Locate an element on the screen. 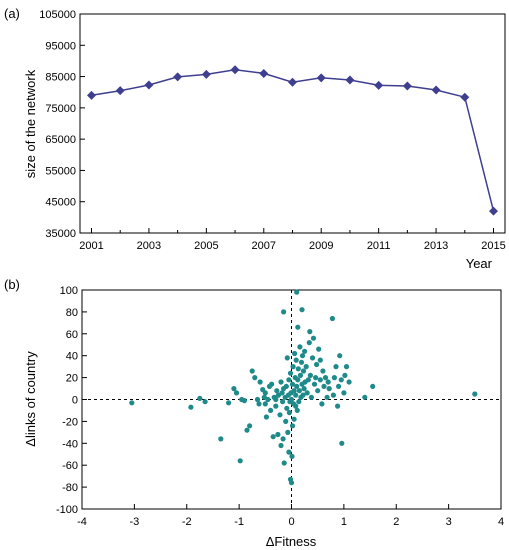  panel-b-x-tick-label: -4 is located at coordinates (82, 522).